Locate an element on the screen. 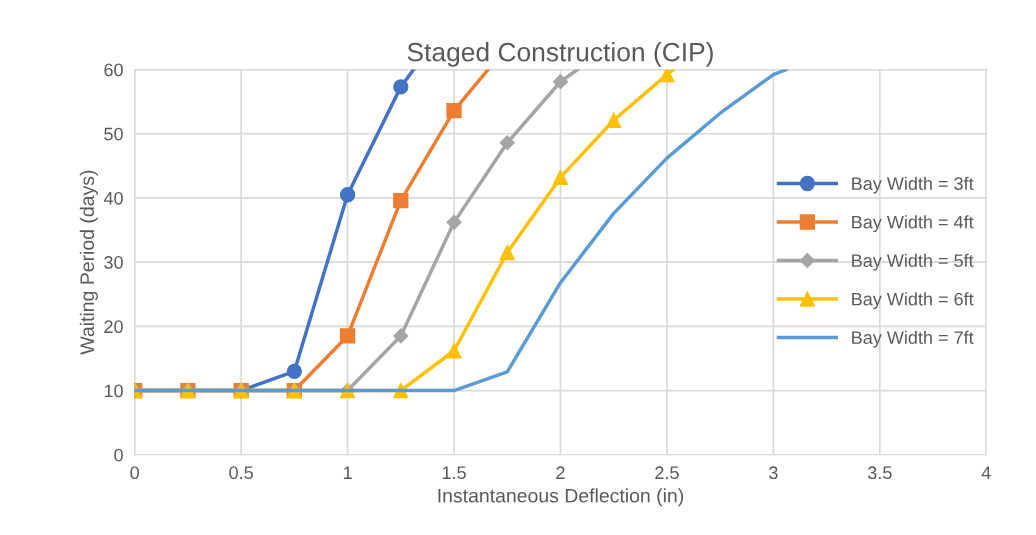 This screenshot has height=535, width=1036. x-tick-label: 2 is located at coordinates (560, 472).